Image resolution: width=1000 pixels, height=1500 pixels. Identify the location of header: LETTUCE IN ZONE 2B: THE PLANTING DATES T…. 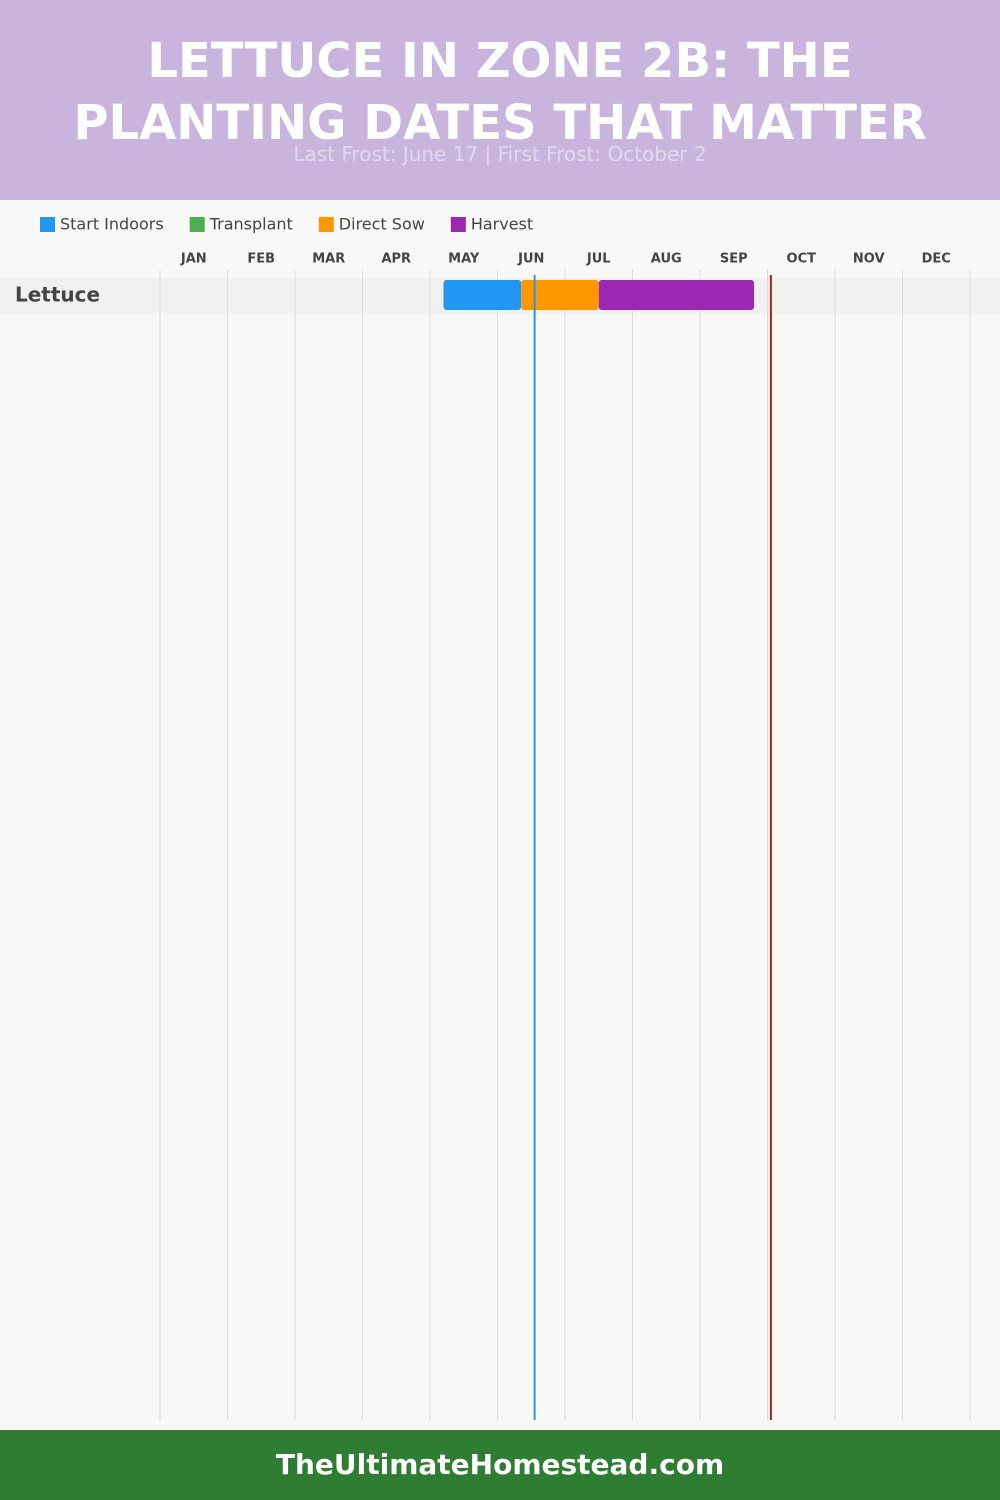
(500, 100).